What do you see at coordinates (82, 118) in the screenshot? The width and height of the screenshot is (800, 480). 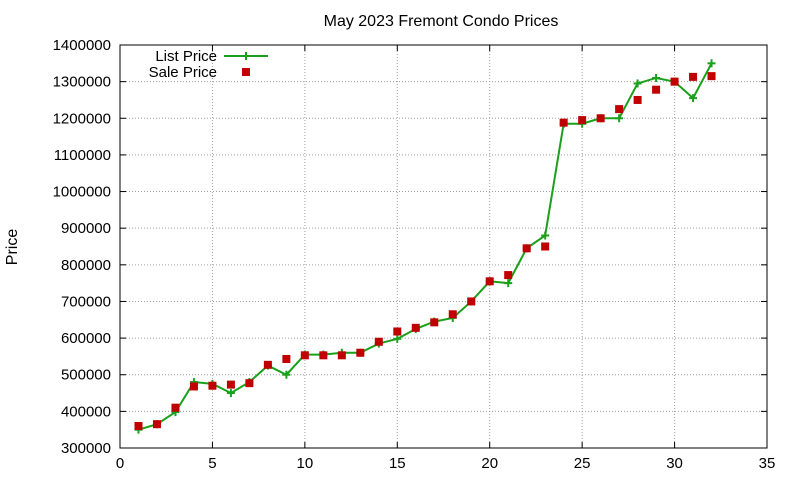 I see `y-tick-label: 1200000` at bounding box center [82, 118].